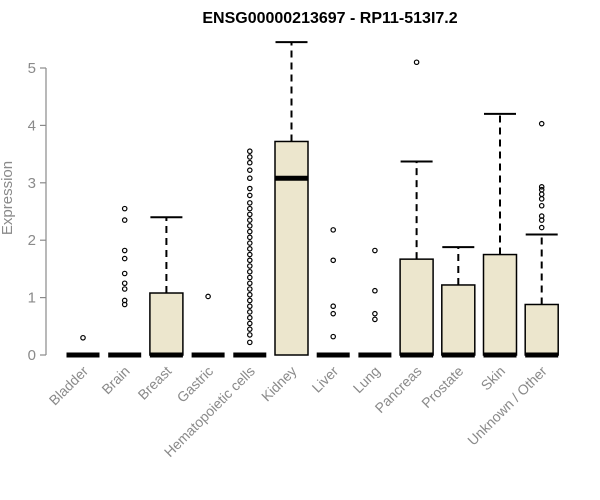  What do you see at coordinates (32, 125) in the screenshot?
I see `y-tick-label: 4` at bounding box center [32, 125].